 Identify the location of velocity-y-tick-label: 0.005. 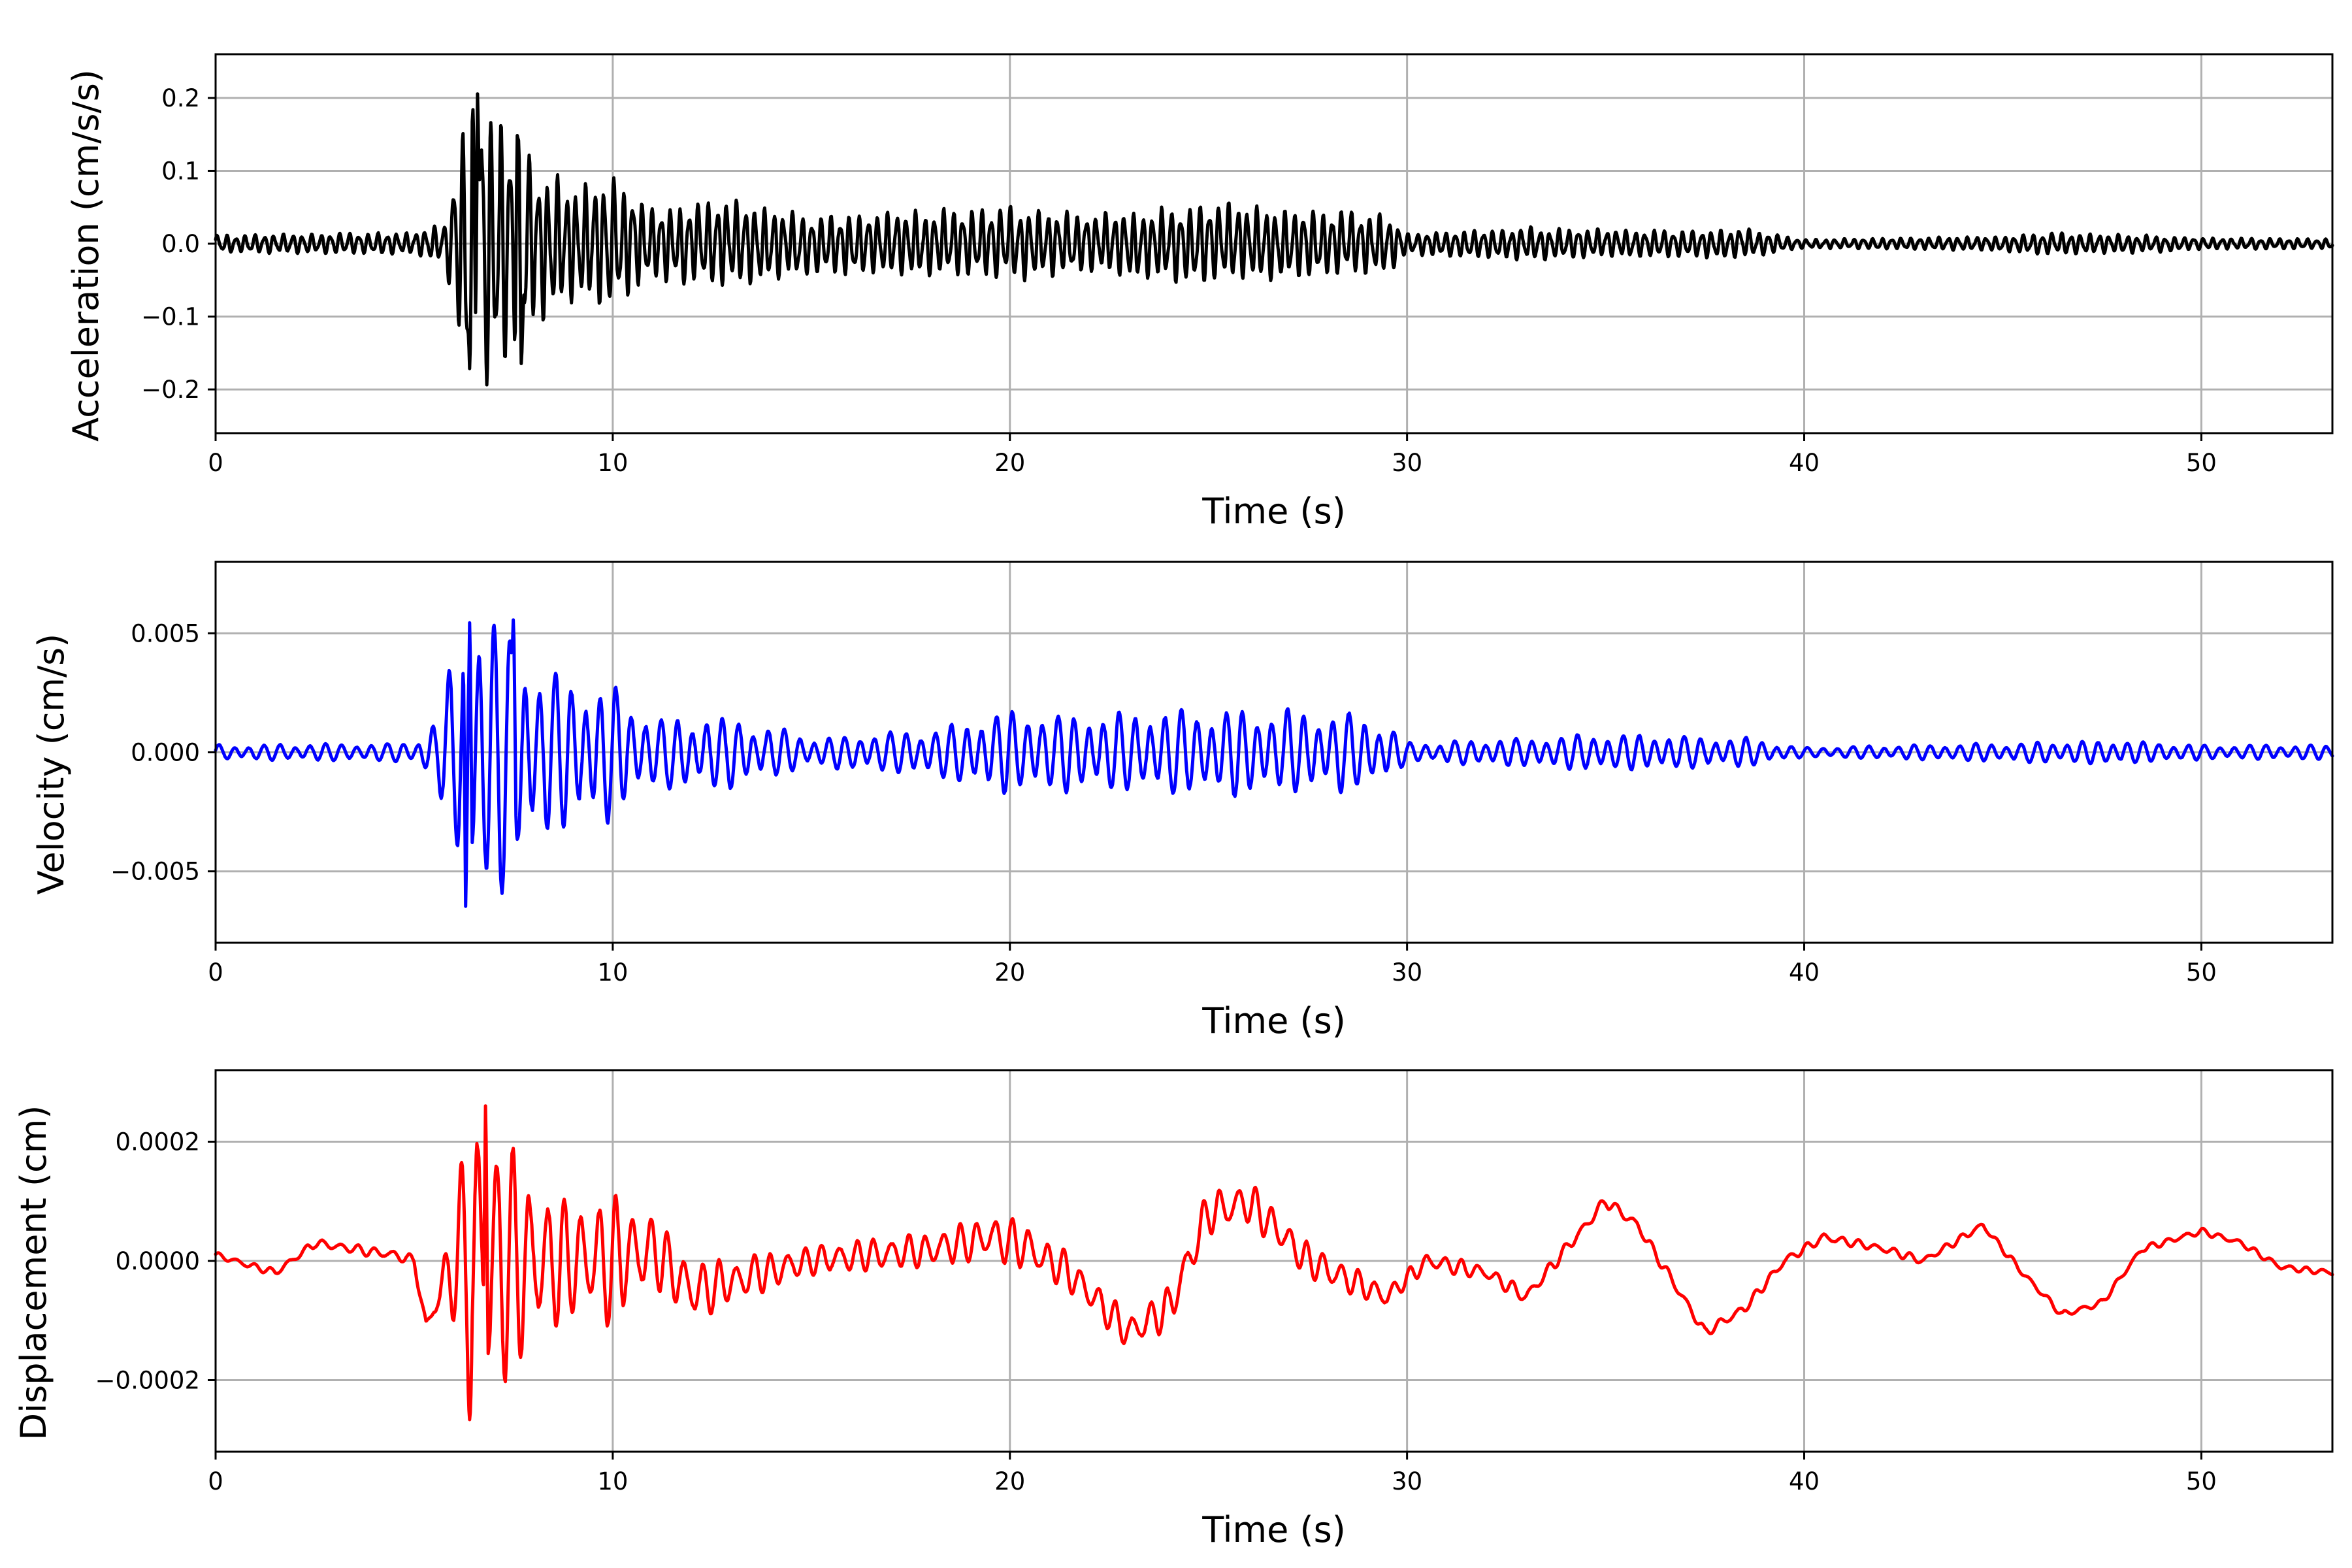
(165, 633).